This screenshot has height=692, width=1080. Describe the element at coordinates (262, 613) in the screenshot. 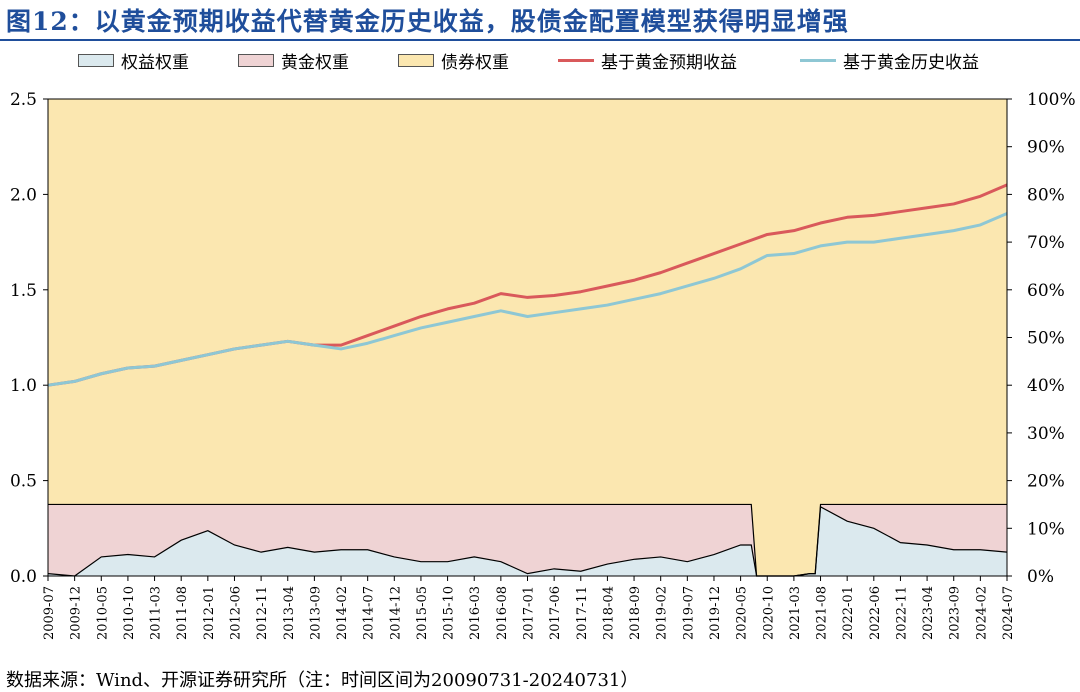

I see `x-axis-tick-label: 2012-11` at that location.